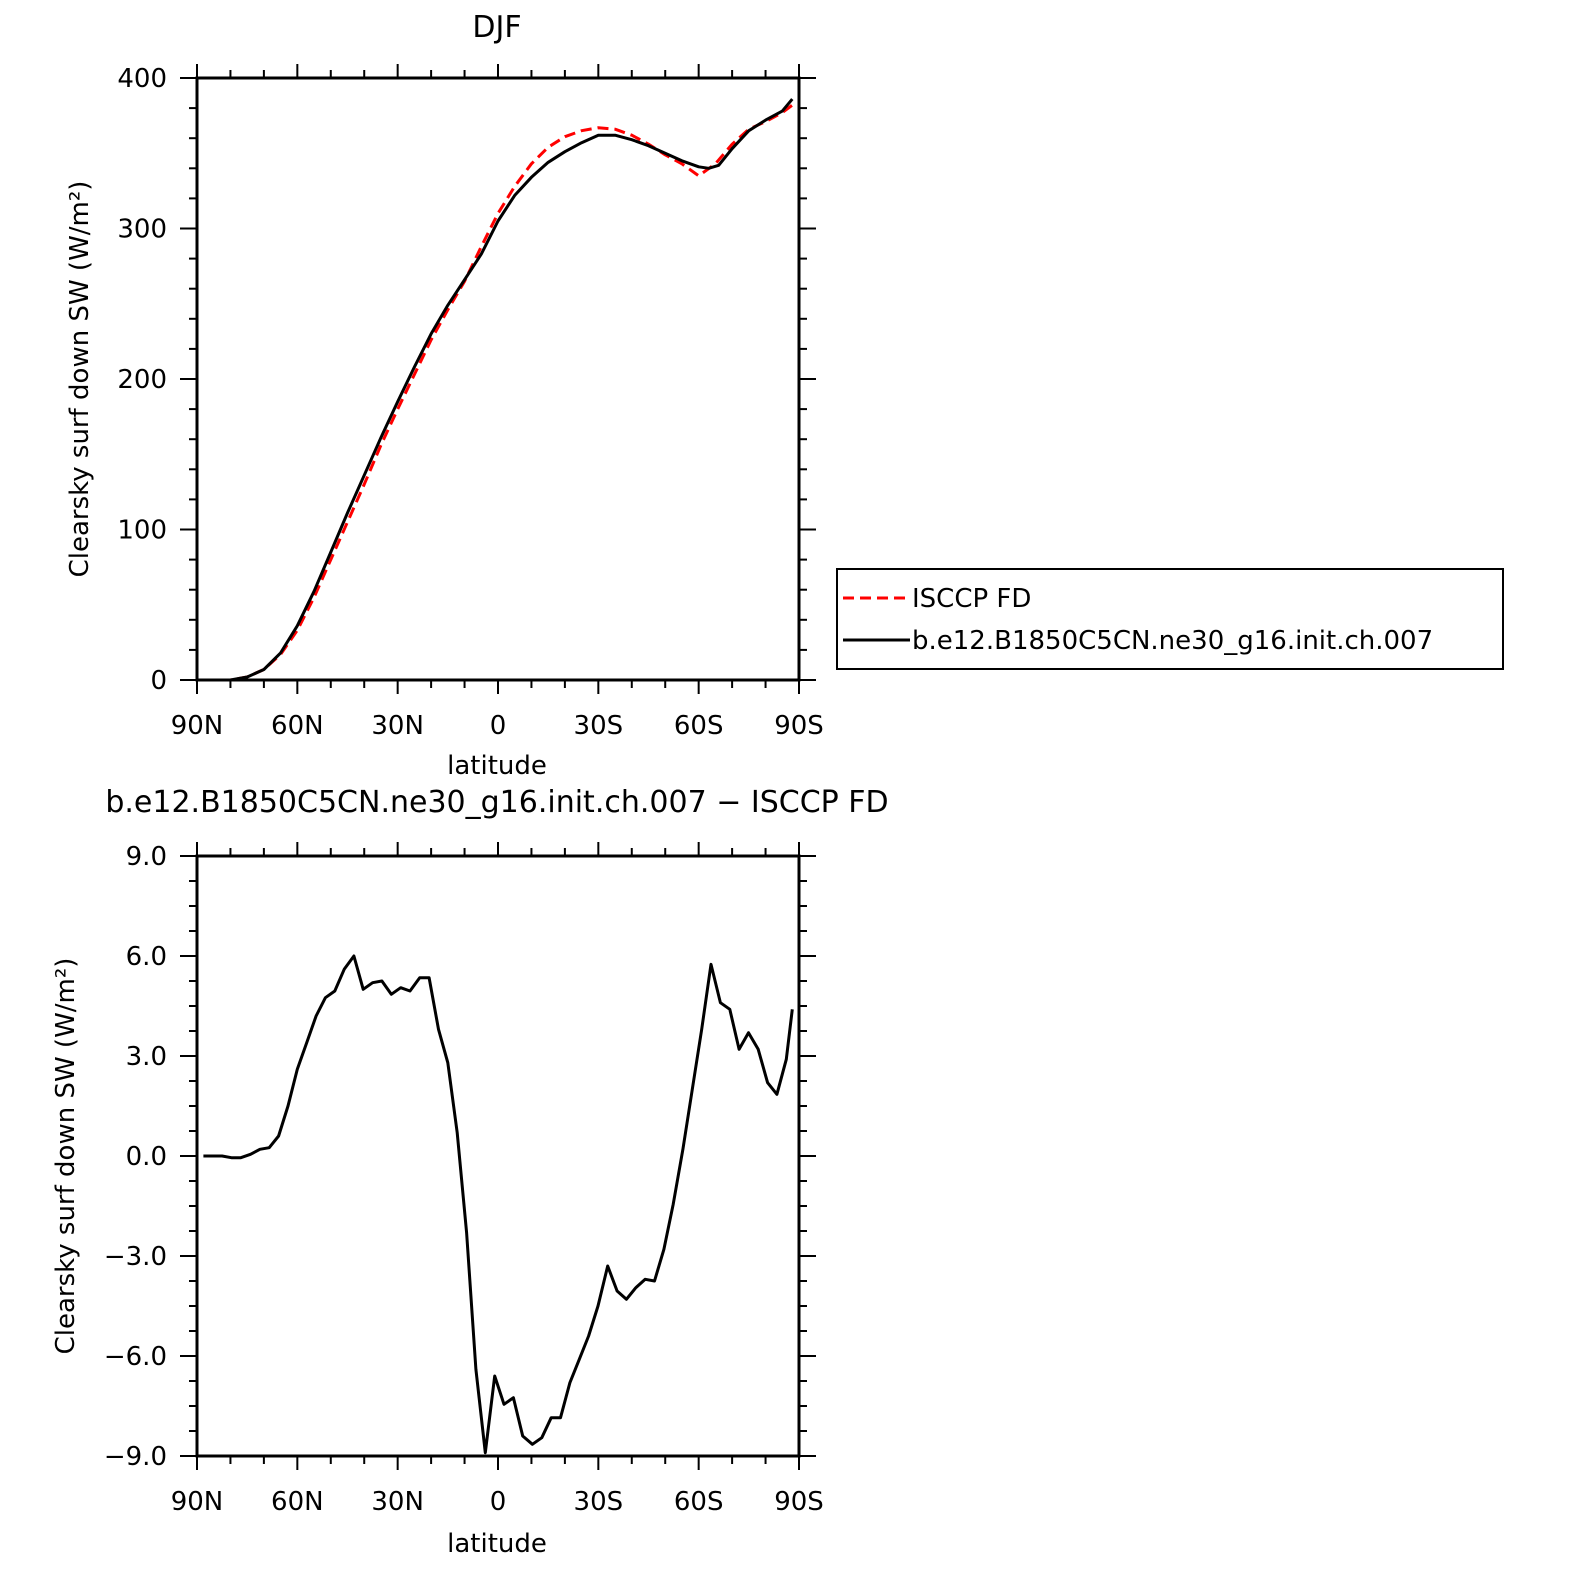 The width and height of the screenshot is (1572, 1569). I want to click on y-tick-label: −3.0, so click(135, 1257).